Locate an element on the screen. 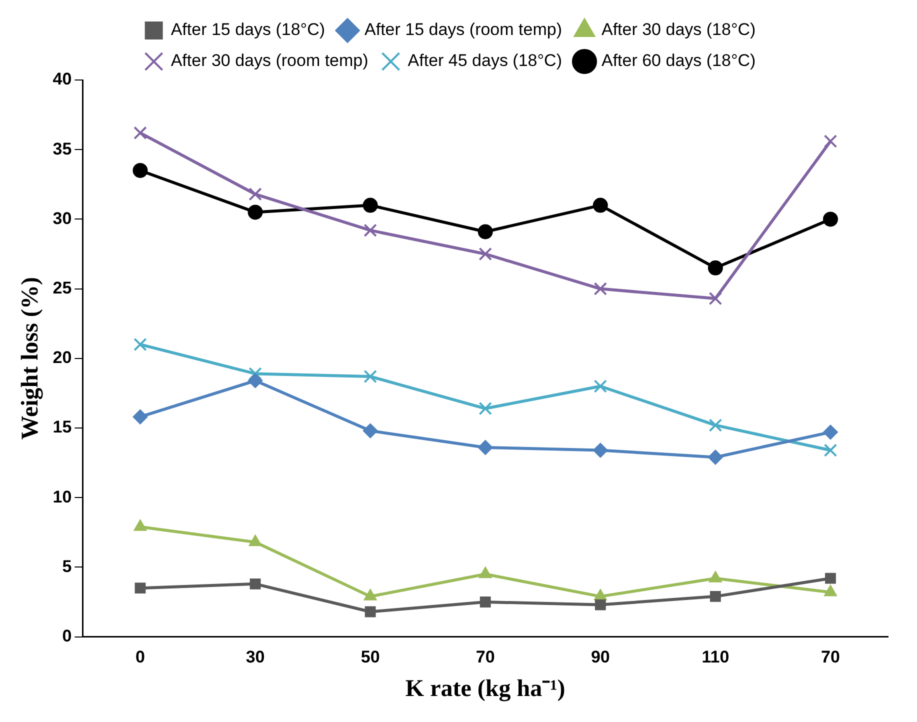 This screenshot has width=917, height=722. x-tick-label: 110 is located at coordinates (716, 657).